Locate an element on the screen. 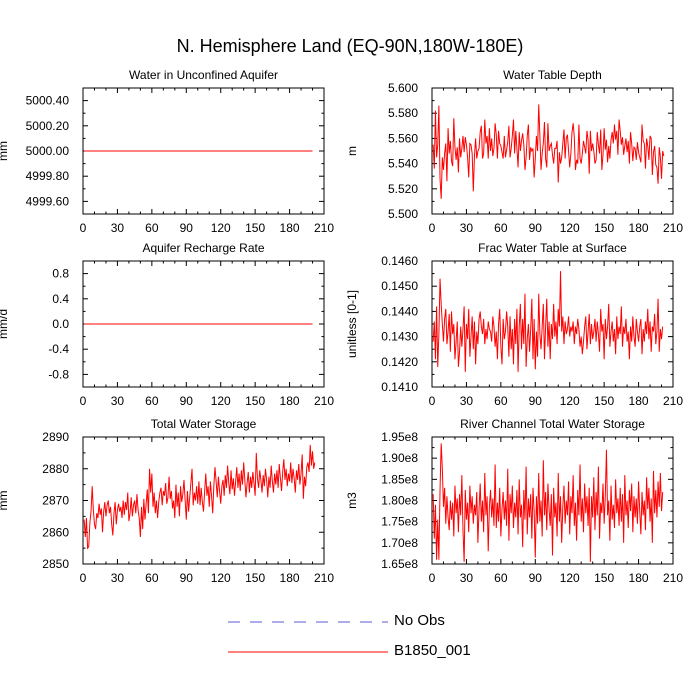 The width and height of the screenshot is (700, 700). y-tick-label: 0.1420 is located at coordinates (399, 362).